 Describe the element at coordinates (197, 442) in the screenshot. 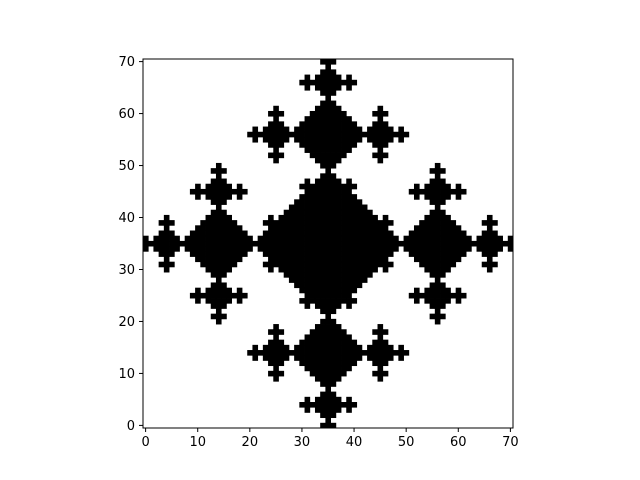

I see `x-tick-label: 10` at that location.